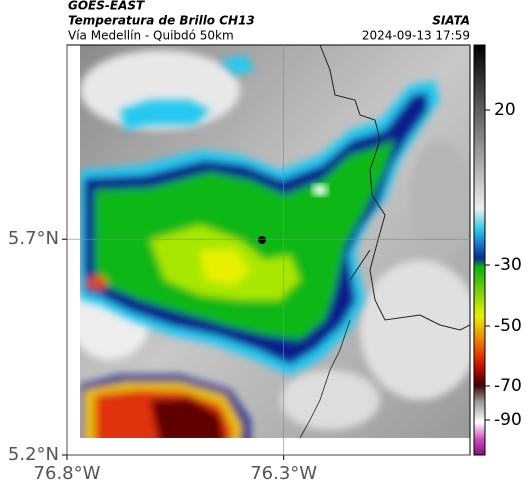 The width and height of the screenshot is (526, 495). I want to click on colorbar-label: -50, so click(508, 326).